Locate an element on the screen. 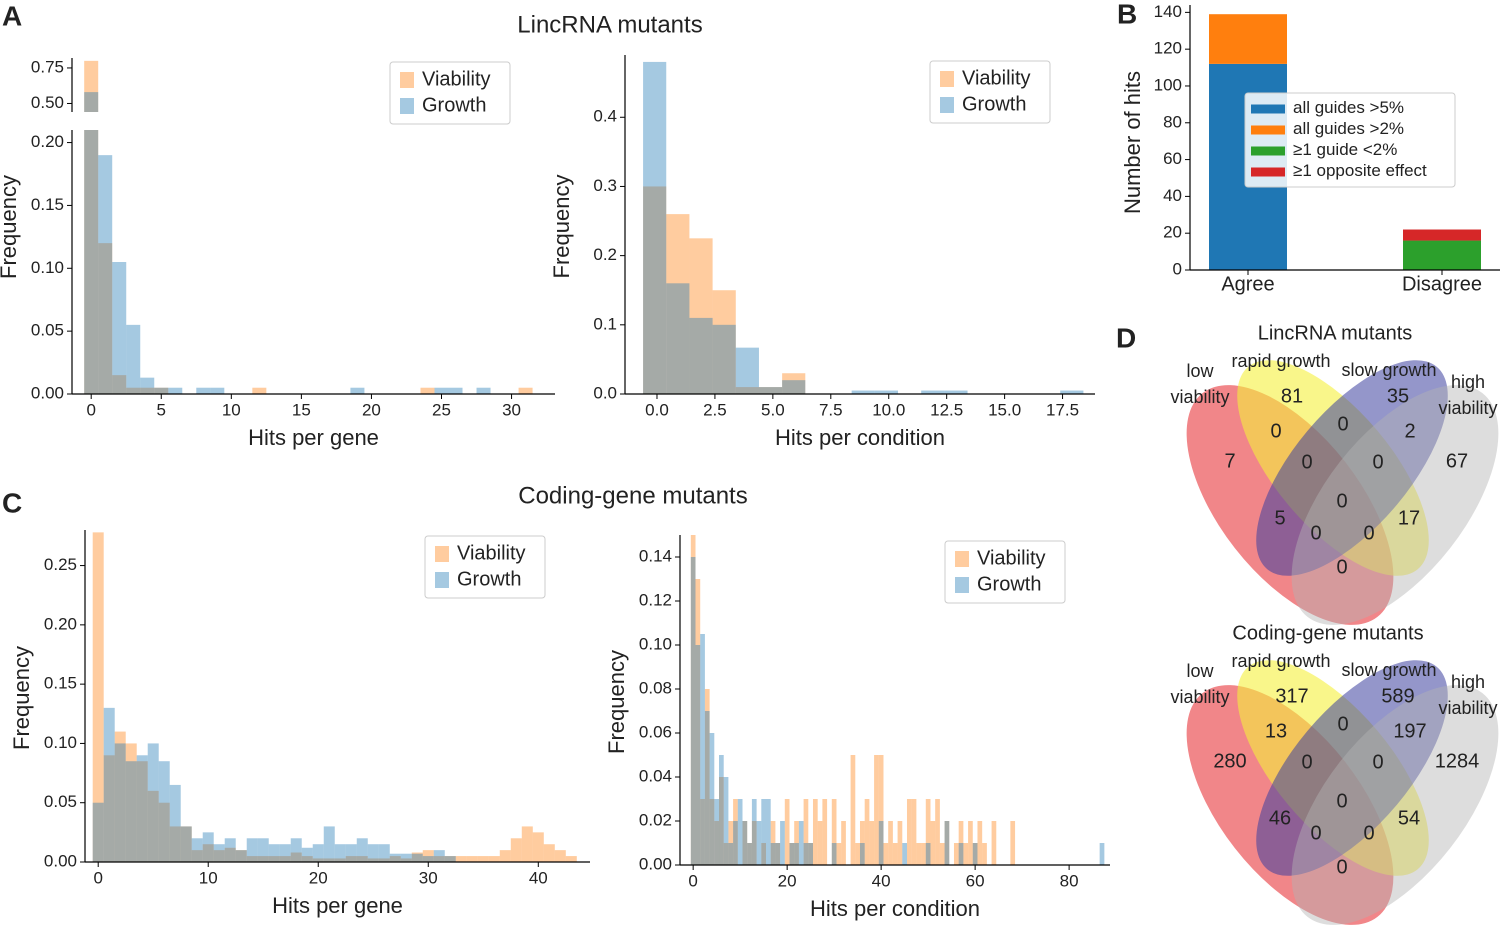 This screenshot has width=1500, height=929. y-tick-label: 0.04 is located at coordinates (655, 775).